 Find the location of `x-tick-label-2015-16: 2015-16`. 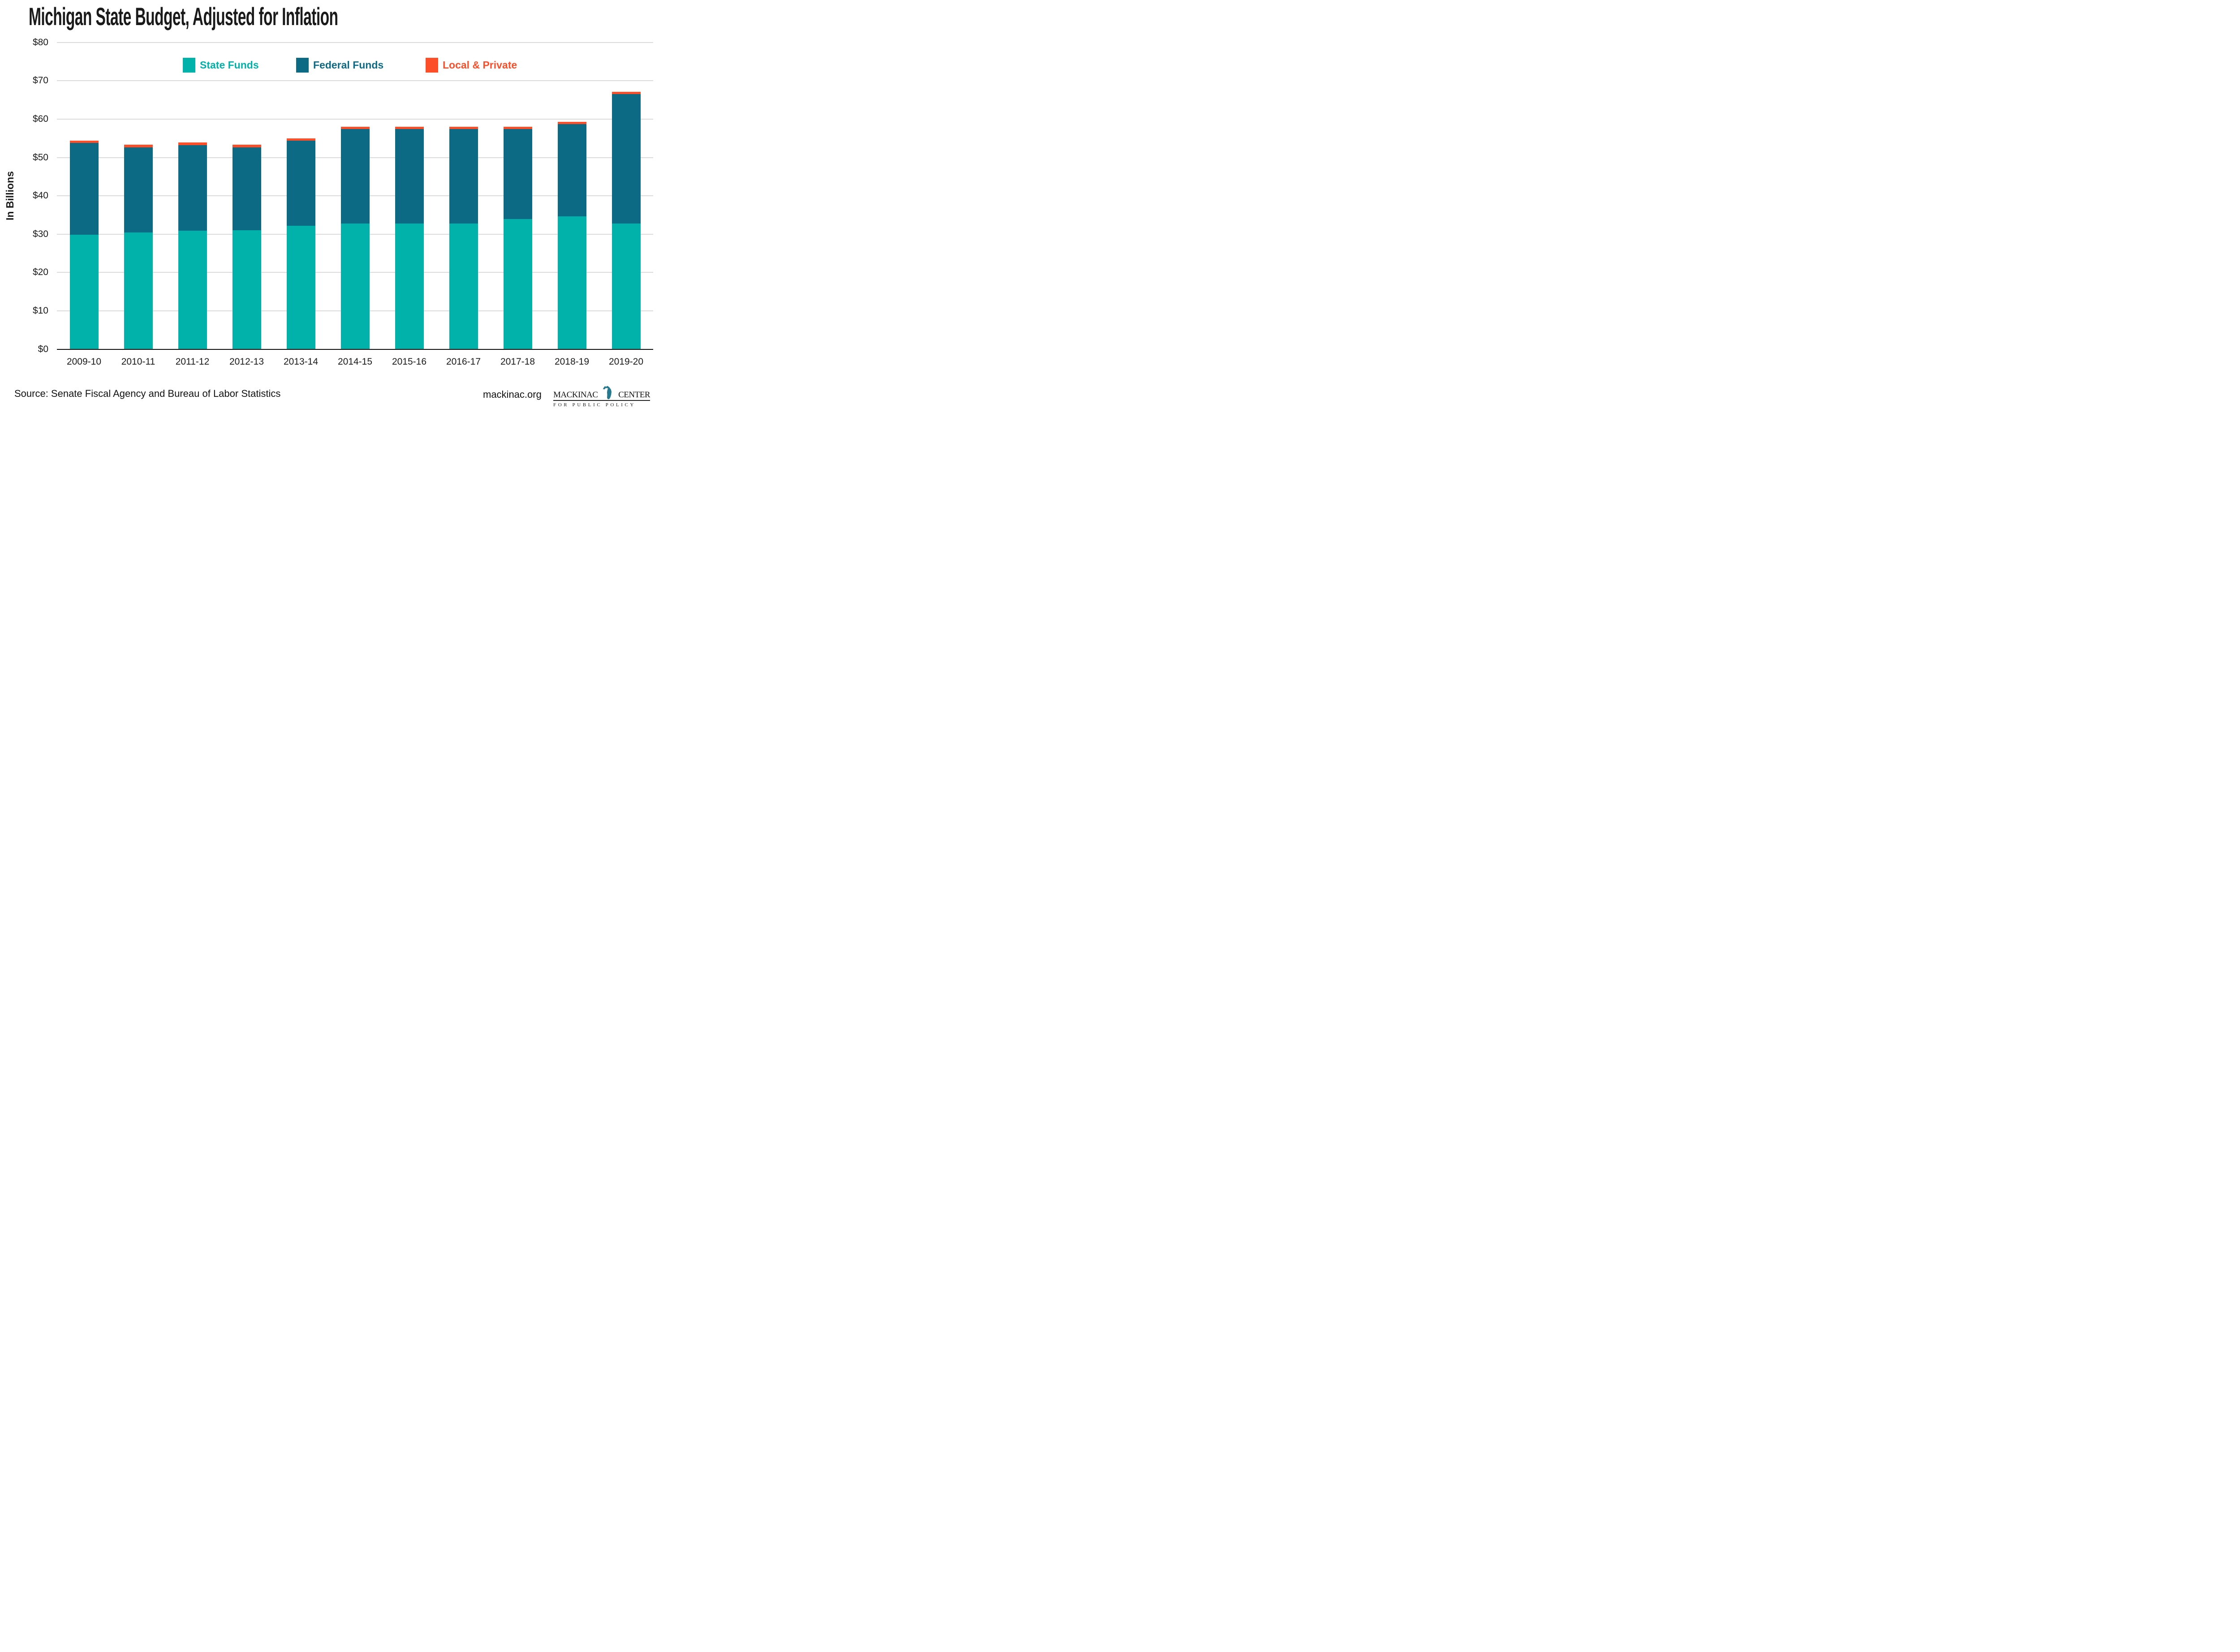

x-tick-label-2015-16: 2015-16 is located at coordinates (409, 362).